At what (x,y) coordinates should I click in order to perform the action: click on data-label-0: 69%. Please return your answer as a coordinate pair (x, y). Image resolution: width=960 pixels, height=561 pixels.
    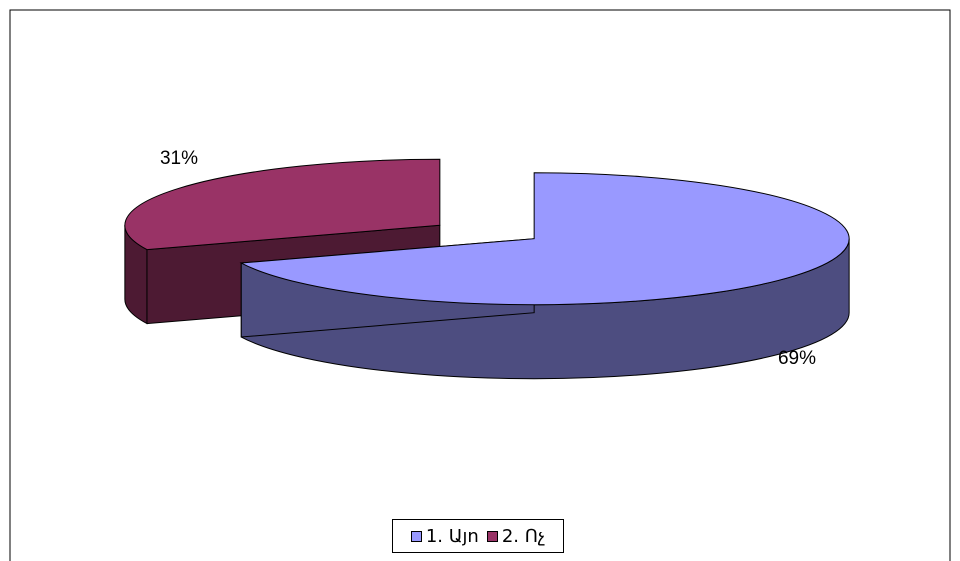
    Looking at the image, I should click on (797, 358).